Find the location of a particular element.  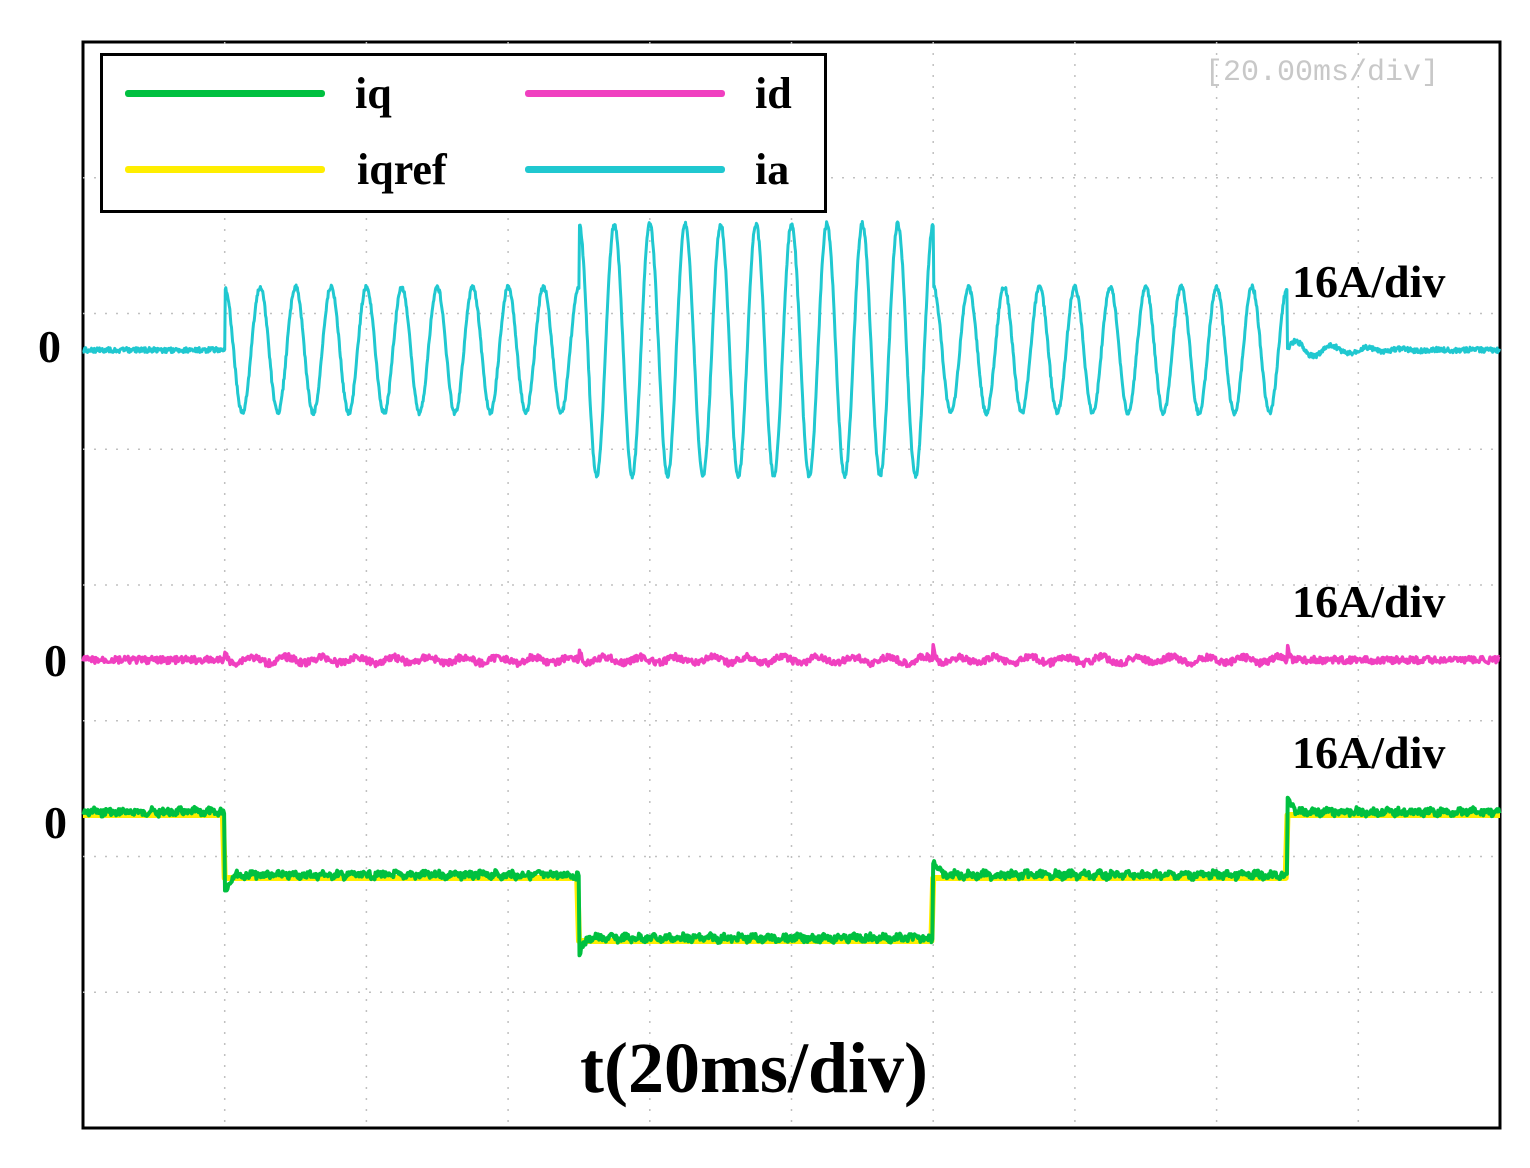

legend-swatch-id is located at coordinates (625, 93).